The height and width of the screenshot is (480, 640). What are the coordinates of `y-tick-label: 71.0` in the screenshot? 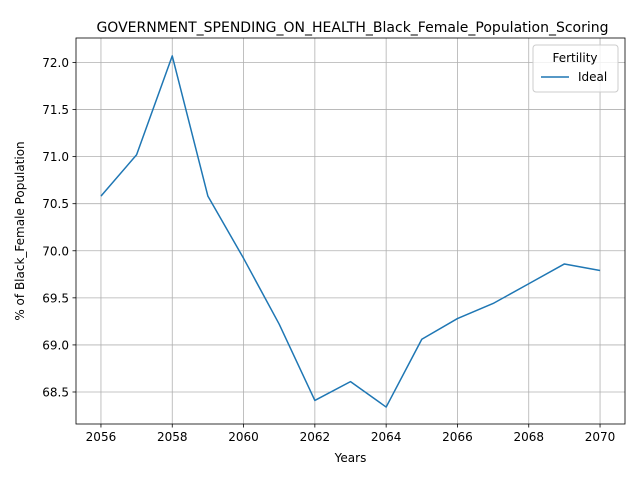 It's located at (55, 157).